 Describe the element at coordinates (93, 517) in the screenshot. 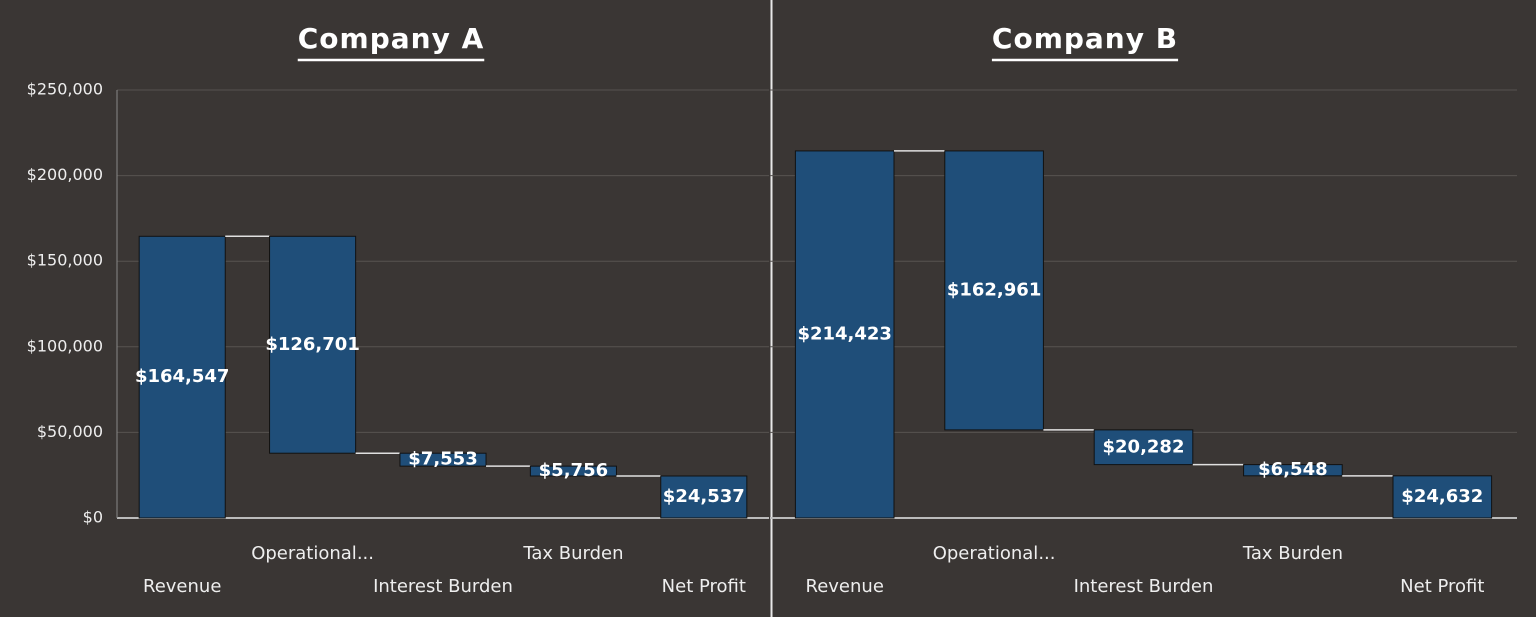

I see `y-tick-label: $0` at that location.